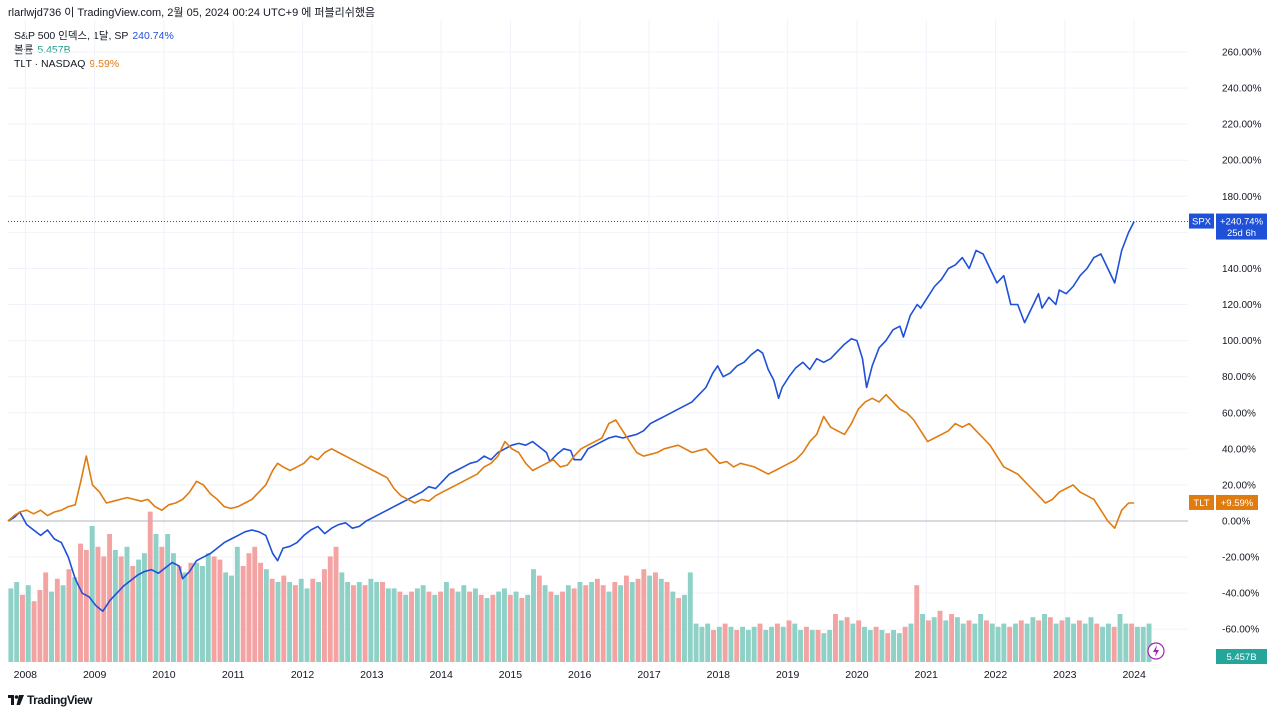 The width and height of the screenshot is (1280, 715). What do you see at coordinates (71, 36) in the screenshot?
I see `legend-spx-label: S&P 500 인덱스, 1달, SP` at bounding box center [71, 36].